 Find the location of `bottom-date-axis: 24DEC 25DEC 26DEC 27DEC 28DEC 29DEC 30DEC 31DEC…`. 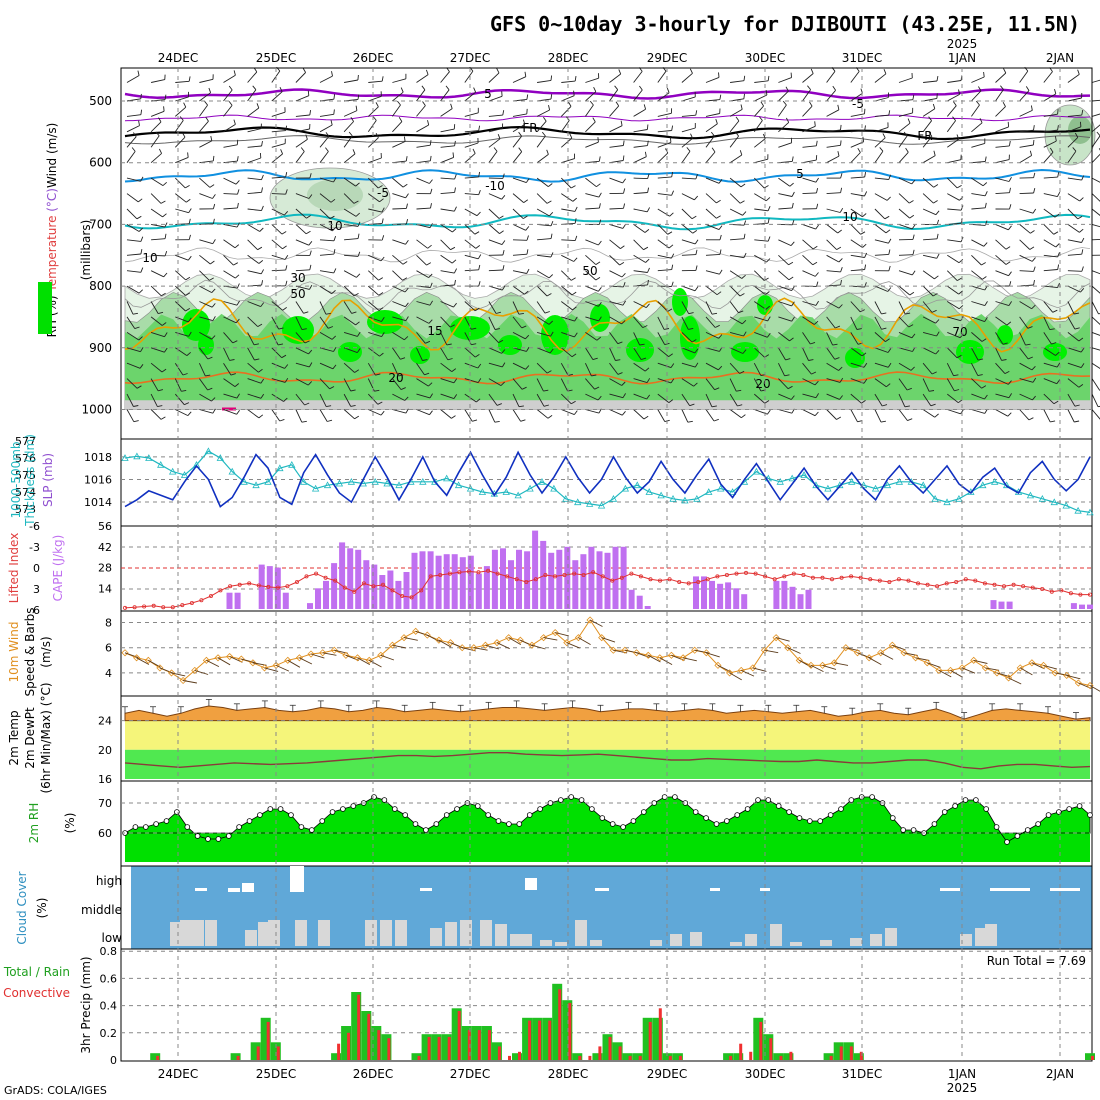

bottom-date-axis: 24DEC 25DEC 26DEC 27DEC 28DEC 29DEC 30DEC 31DEC… is located at coordinates (616, 1081).